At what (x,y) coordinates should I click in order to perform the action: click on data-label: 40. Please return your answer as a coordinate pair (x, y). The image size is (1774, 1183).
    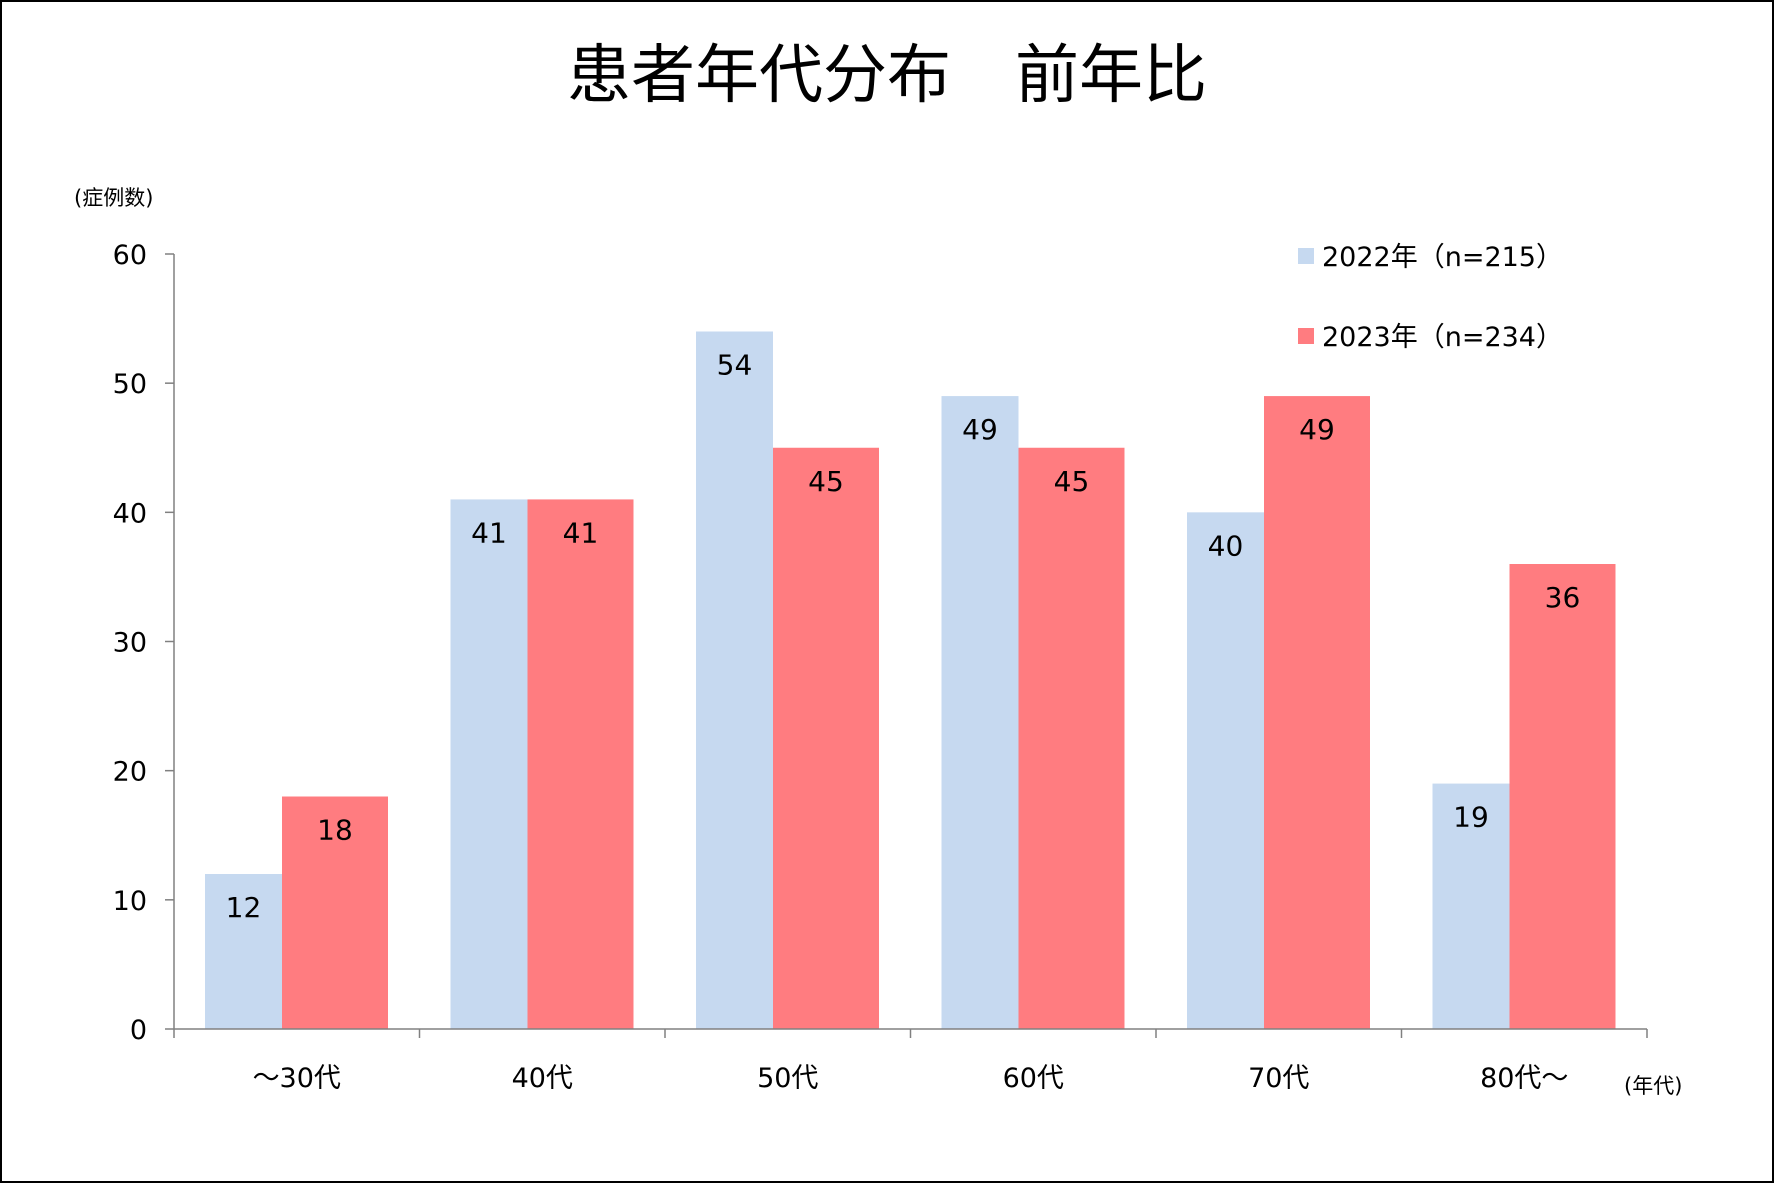
    Looking at the image, I should click on (1226, 545).